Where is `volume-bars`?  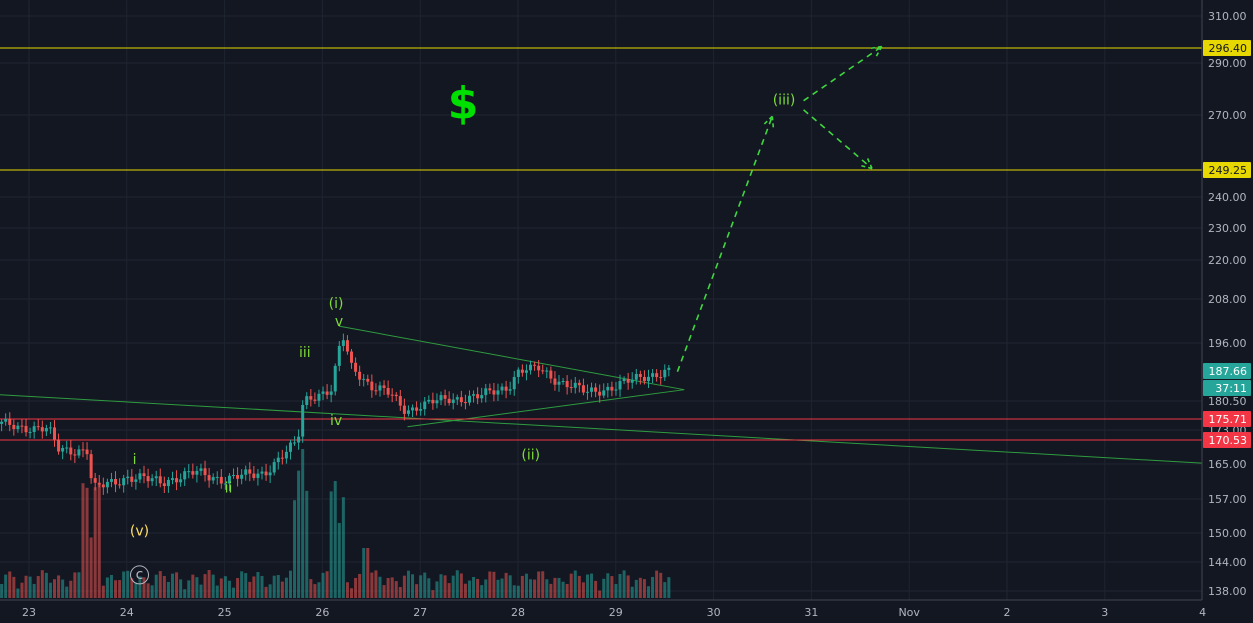
volume-bars is located at coordinates (335, 523).